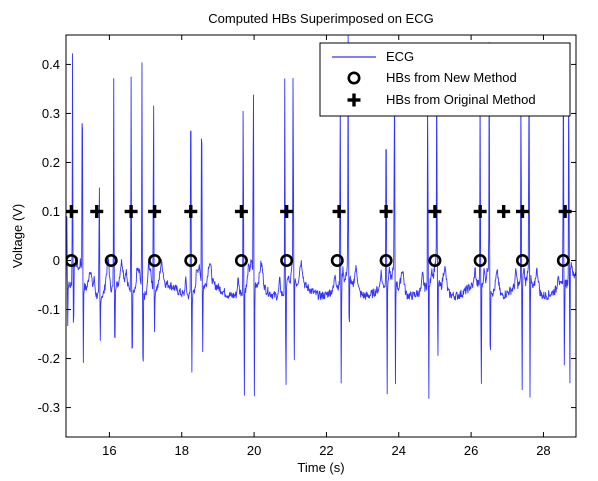 This screenshot has height=481, width=598. Describe the element at coordinates (56, 260) in the screenshot. I see `y-tick-label: 0` at that location.